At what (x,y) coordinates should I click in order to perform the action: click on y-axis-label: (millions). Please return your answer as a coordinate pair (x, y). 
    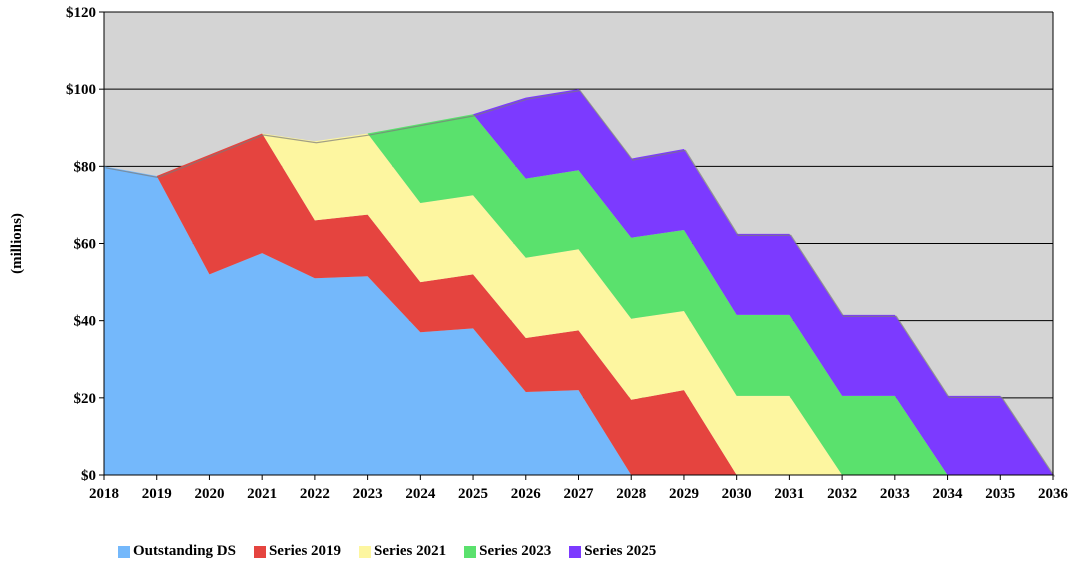
    Looking at the image, I should click on (17, 243).